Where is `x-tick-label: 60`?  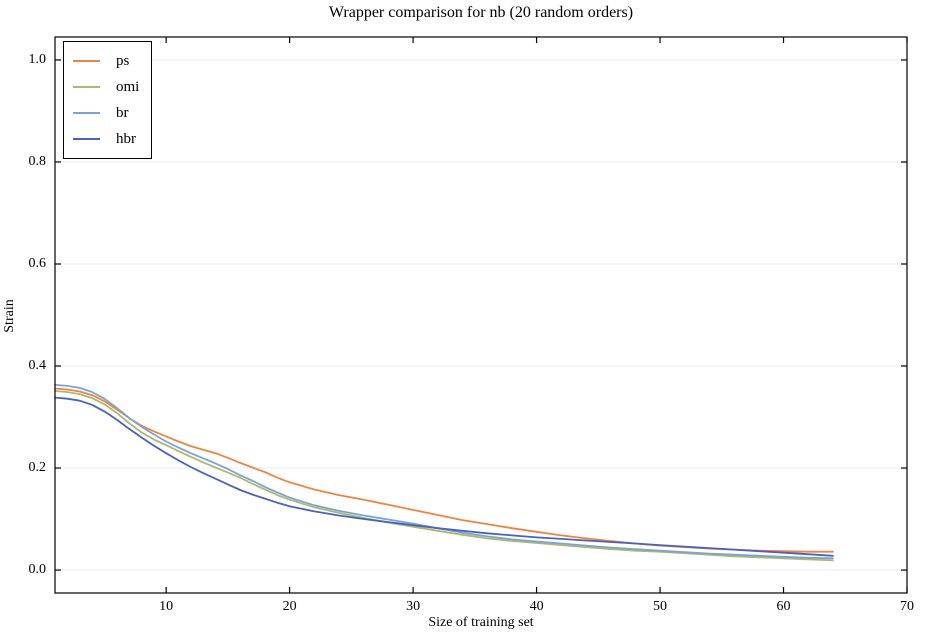 x-tick-label: 60 is located at coordinates (783, 606).